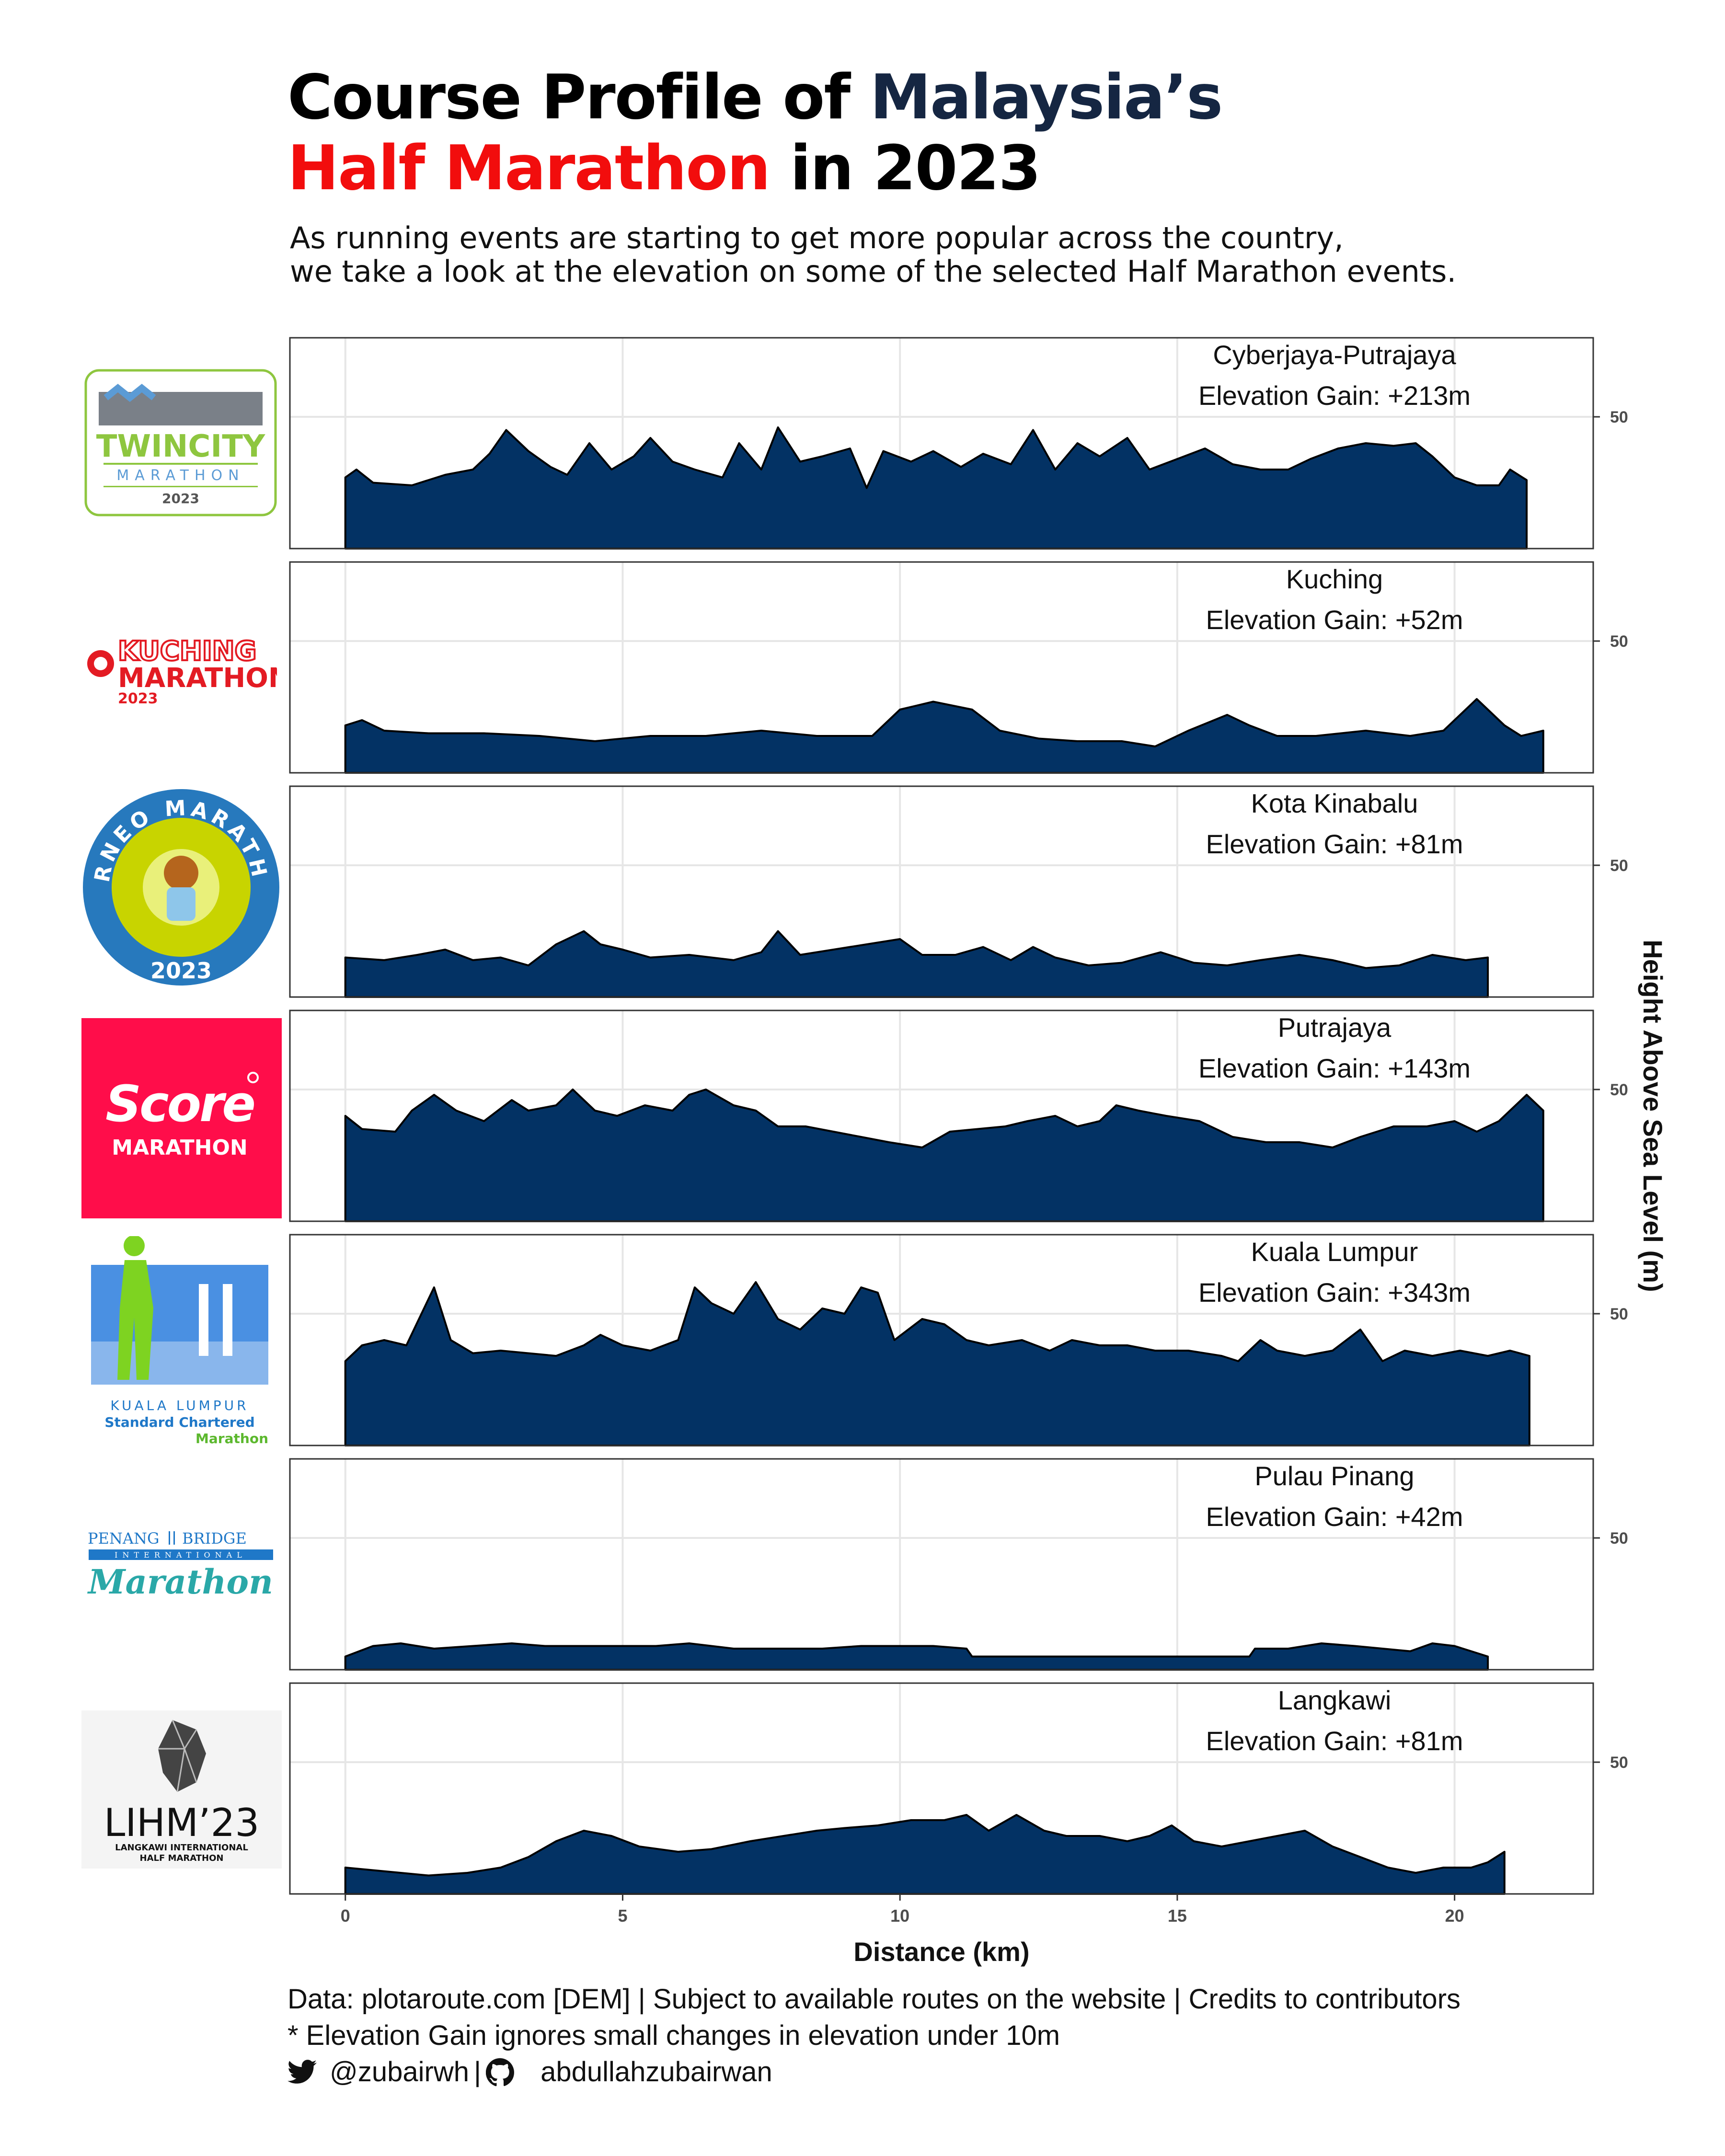  What do you see at coordinates (1334, 620) in the screenshot?
I see `elevation-gain-label: Elevation Gain: +52m` at bounding box center [1334, 620].